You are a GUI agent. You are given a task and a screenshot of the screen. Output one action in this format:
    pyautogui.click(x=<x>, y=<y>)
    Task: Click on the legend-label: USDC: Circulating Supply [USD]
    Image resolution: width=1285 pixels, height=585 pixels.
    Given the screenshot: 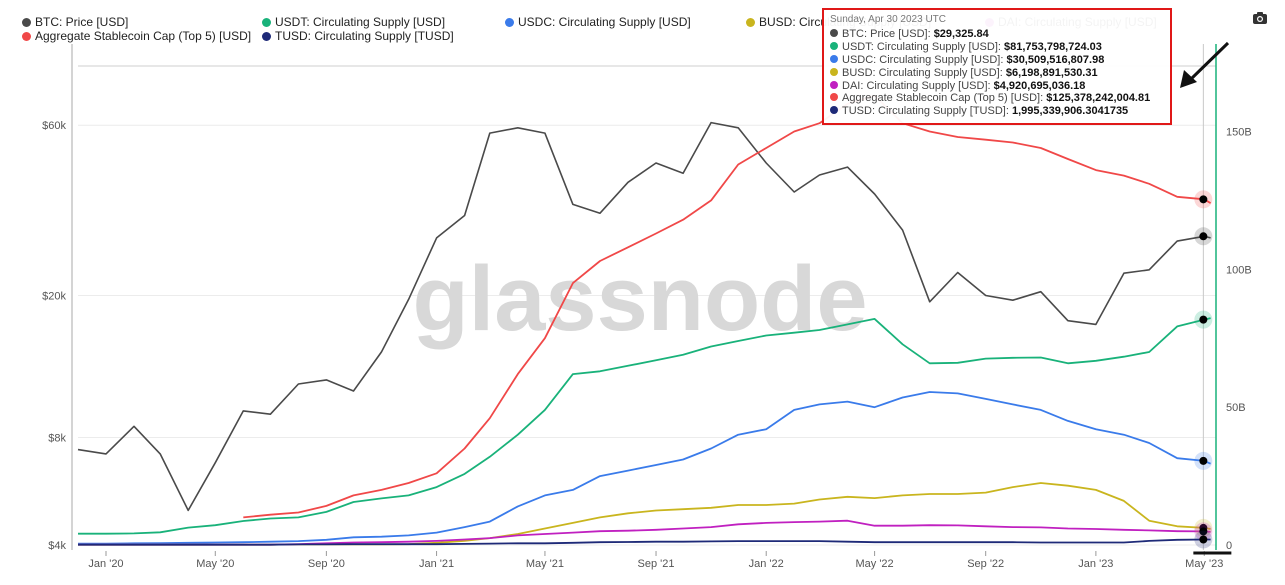 What is the action you would take?
    pyautogui.click(x=604, y=22)
    